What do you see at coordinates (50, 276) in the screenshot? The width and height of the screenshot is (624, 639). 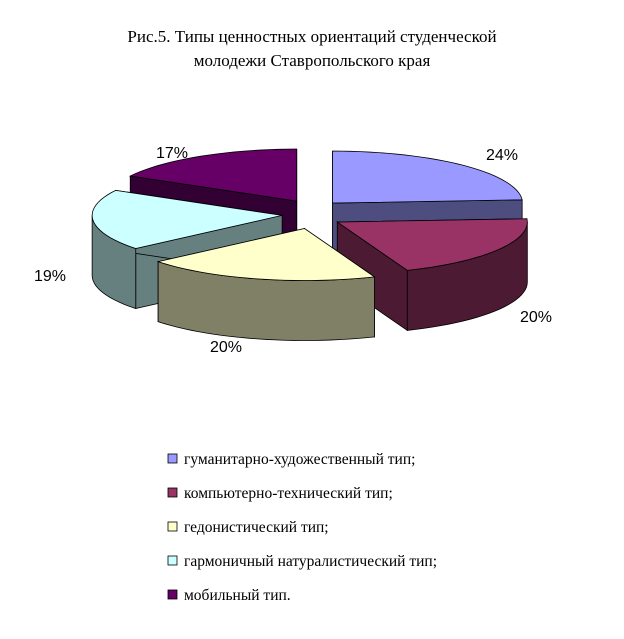 I see `slice-4-value-label: 19%` at bounding box center [50, 276].